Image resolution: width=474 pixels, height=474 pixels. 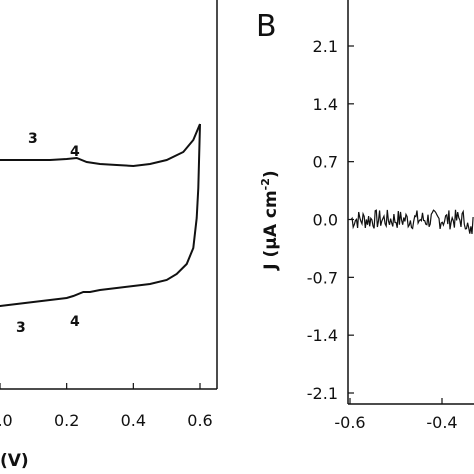 What do you see at coordinates (325, 220) in the screenshot?
I see `panel-b-y-tick-label: 0.0` at bounding box center [325, 220].